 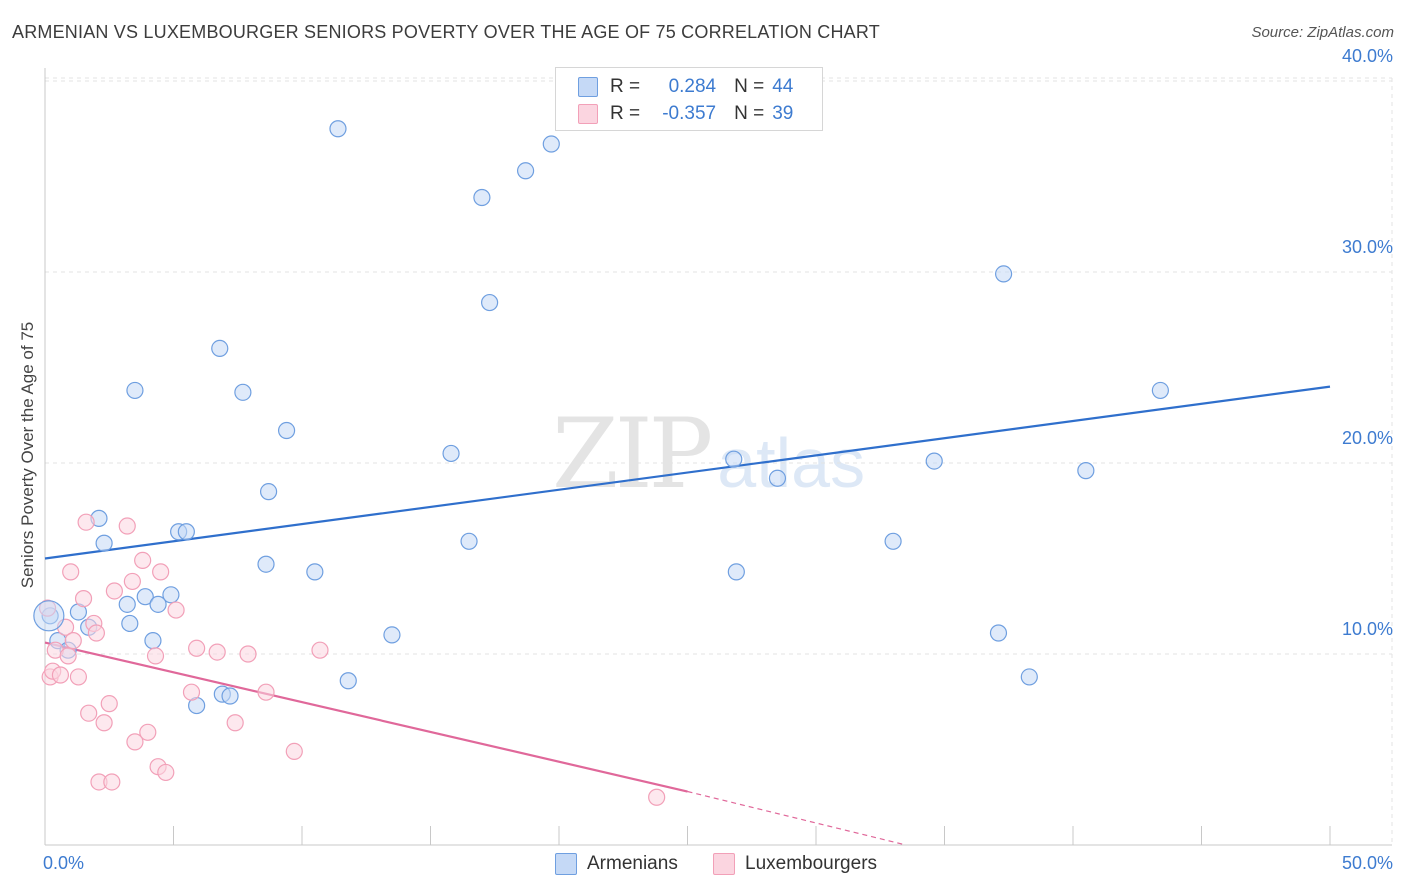 What do you see at coordinates (692, 86) in the screenshot?
I see `legend-r-value: 0.284` at bounding box center [692, 86].